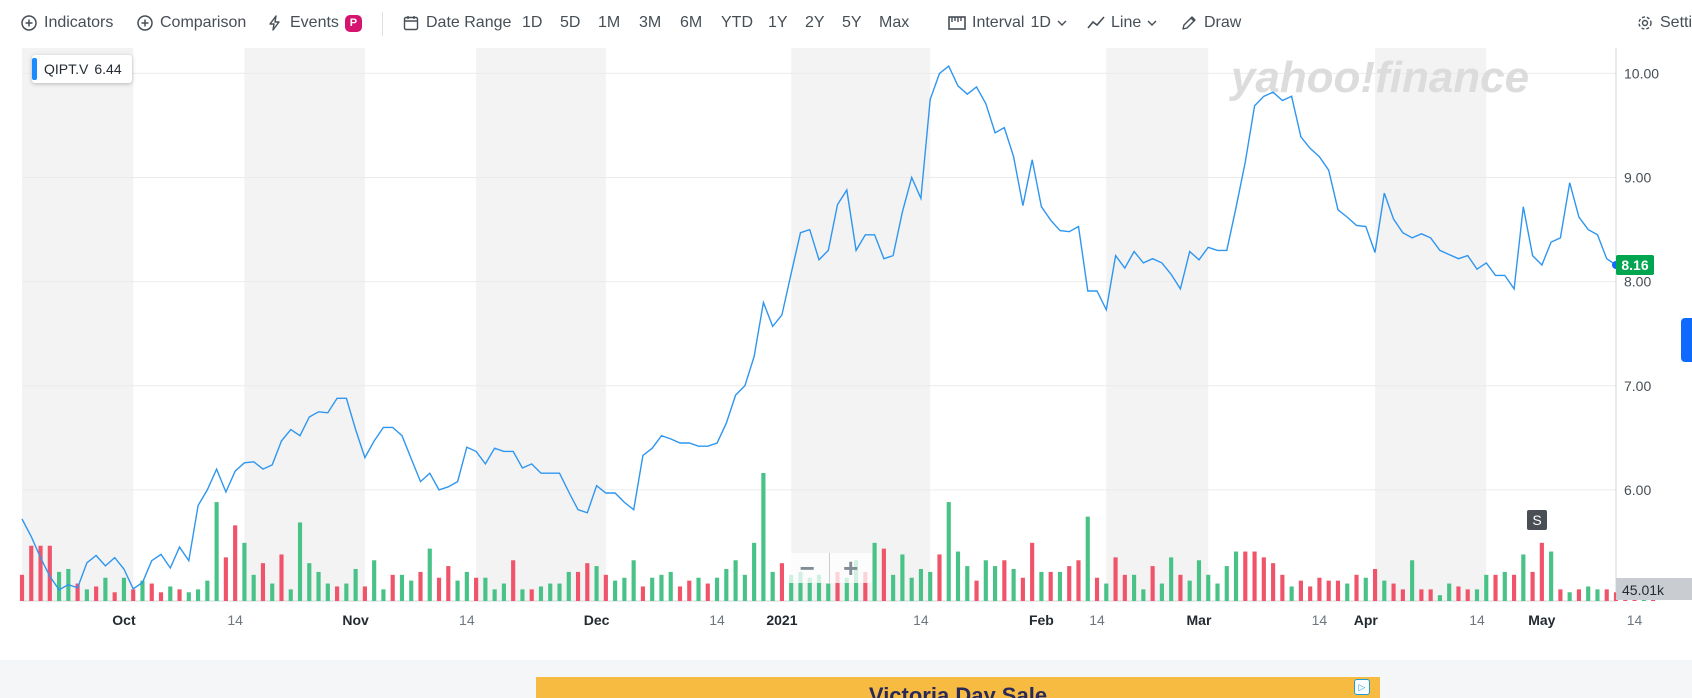 The image size is (1692, 698). I want to click on range-1m-button: 1M, so click(609, 22).